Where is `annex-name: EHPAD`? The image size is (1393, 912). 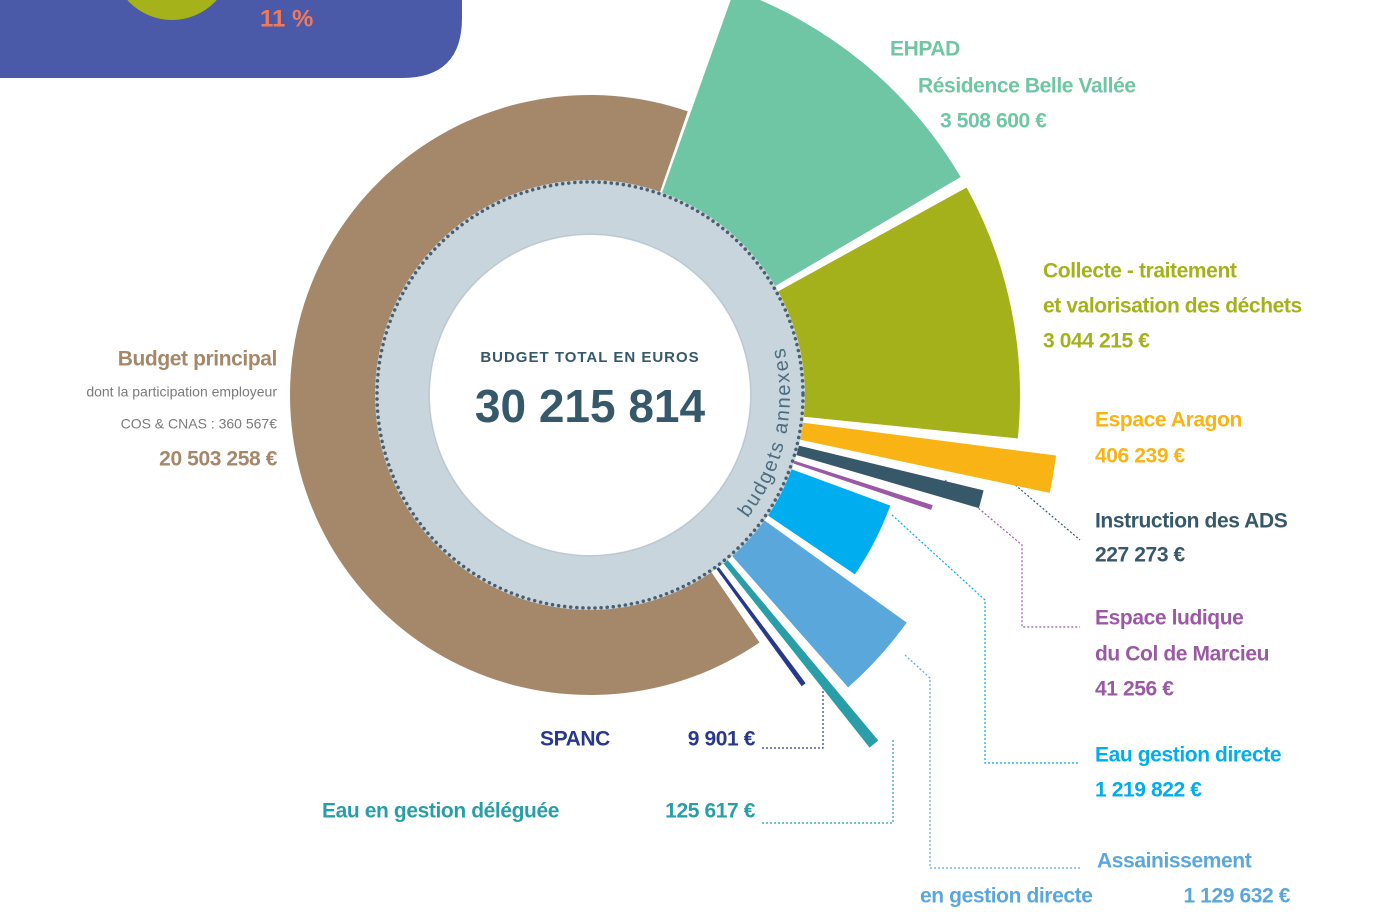
annex-name: EHPAD is located at coordinates (925, 49).